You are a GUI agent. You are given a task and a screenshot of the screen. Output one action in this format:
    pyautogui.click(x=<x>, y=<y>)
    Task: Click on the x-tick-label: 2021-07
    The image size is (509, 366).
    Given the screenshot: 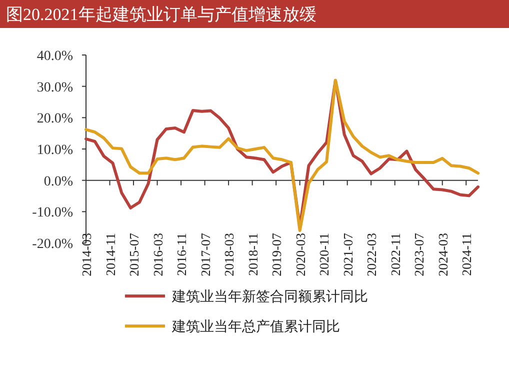 What is the action you would take?
    pyautogui.click(x=348, y=254)
    